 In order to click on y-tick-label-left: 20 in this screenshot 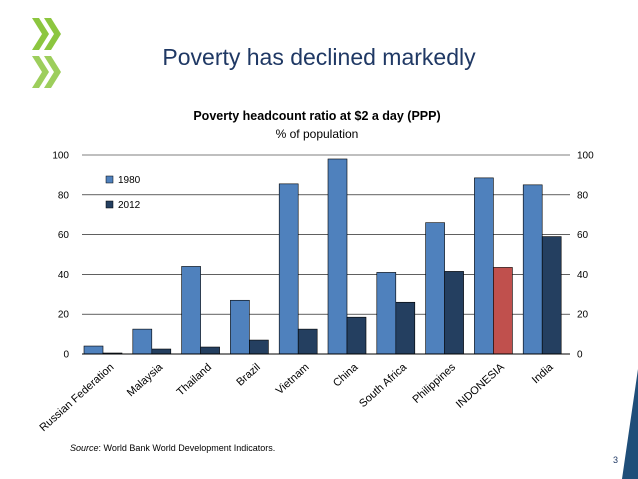, I will do `click(64, 315)`.